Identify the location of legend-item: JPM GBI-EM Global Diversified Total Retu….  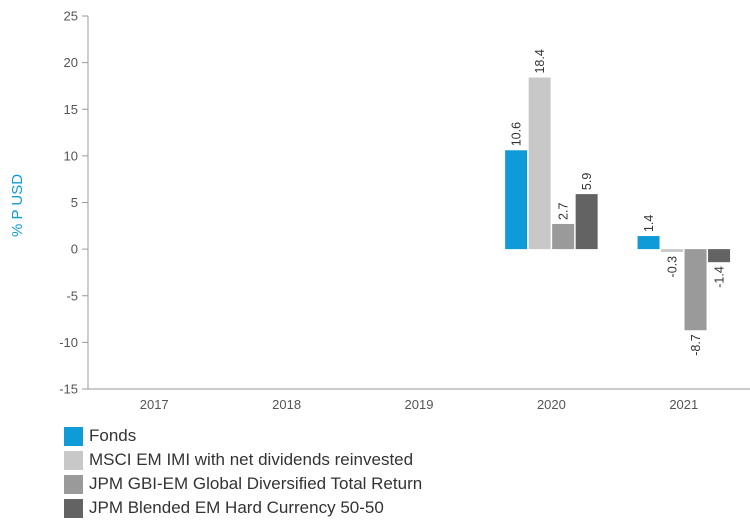
(243, 484).